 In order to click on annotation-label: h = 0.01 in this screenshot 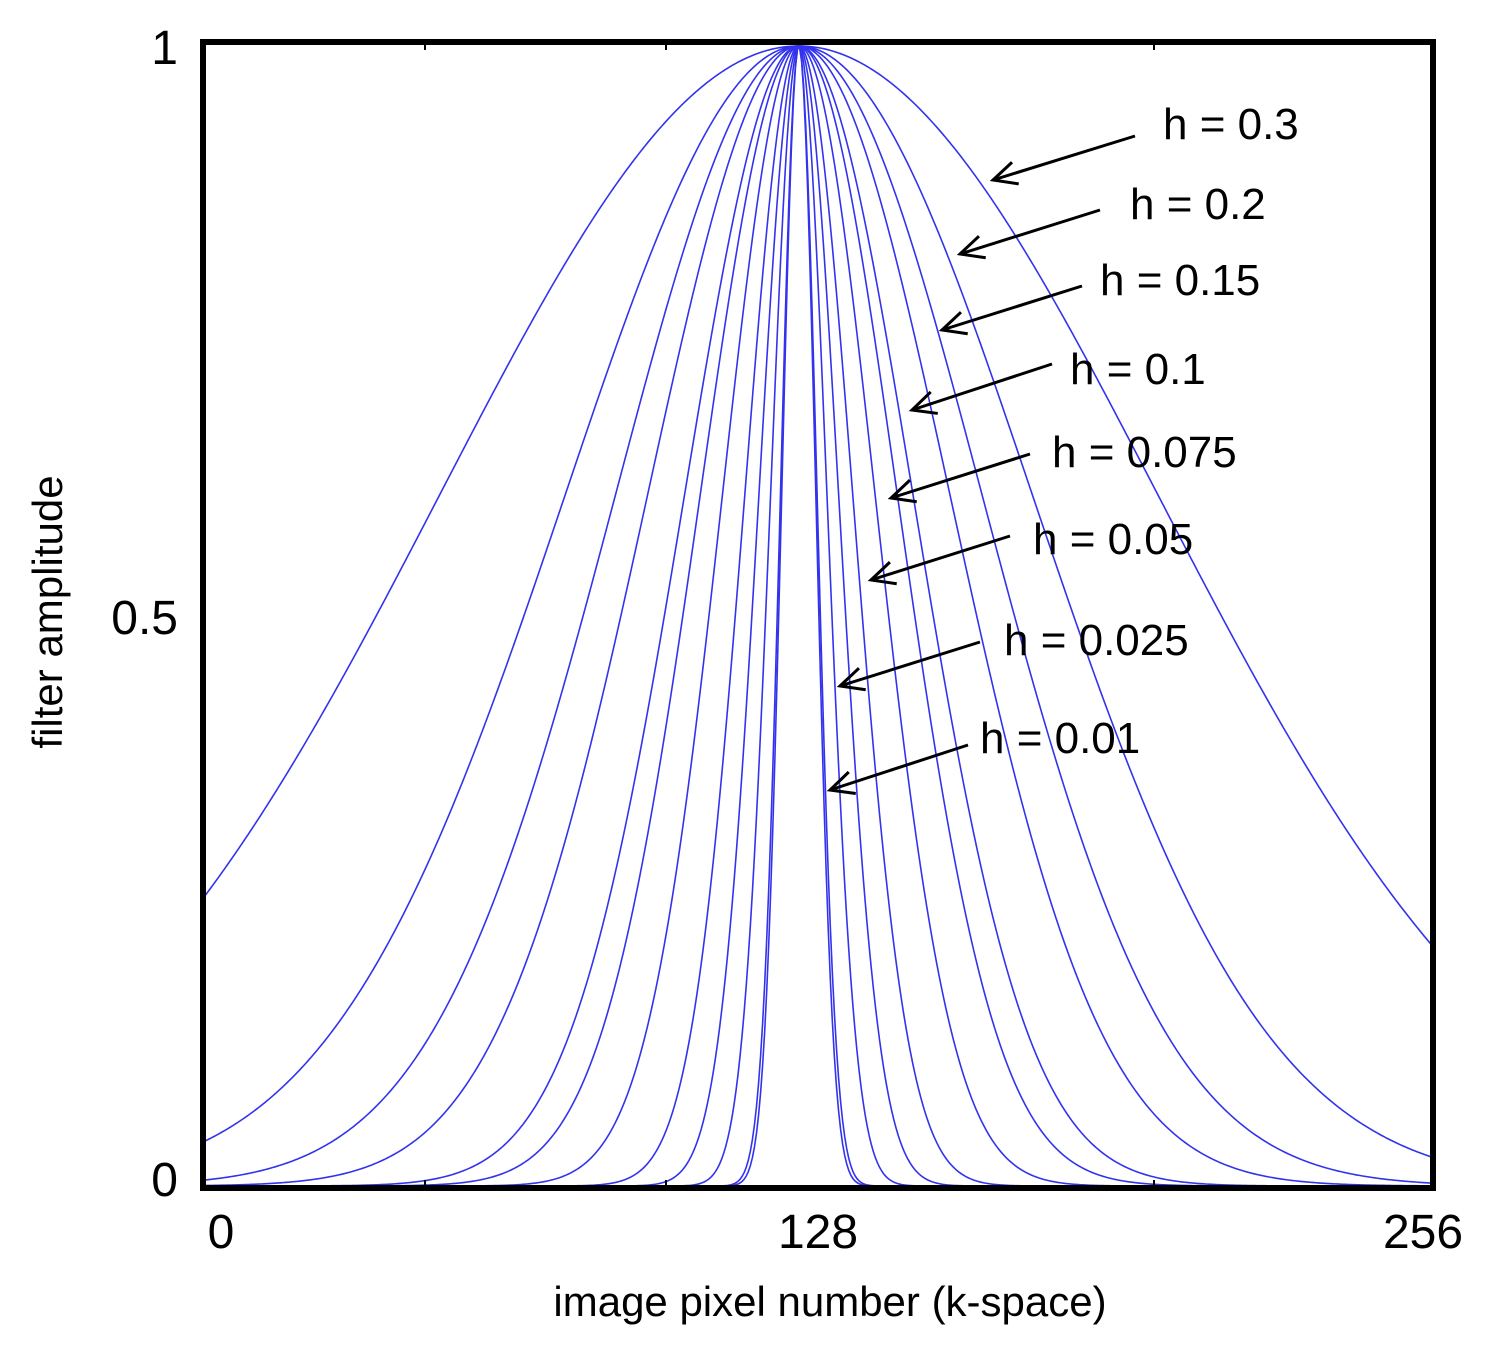, I will do `click(1060, 738)`.